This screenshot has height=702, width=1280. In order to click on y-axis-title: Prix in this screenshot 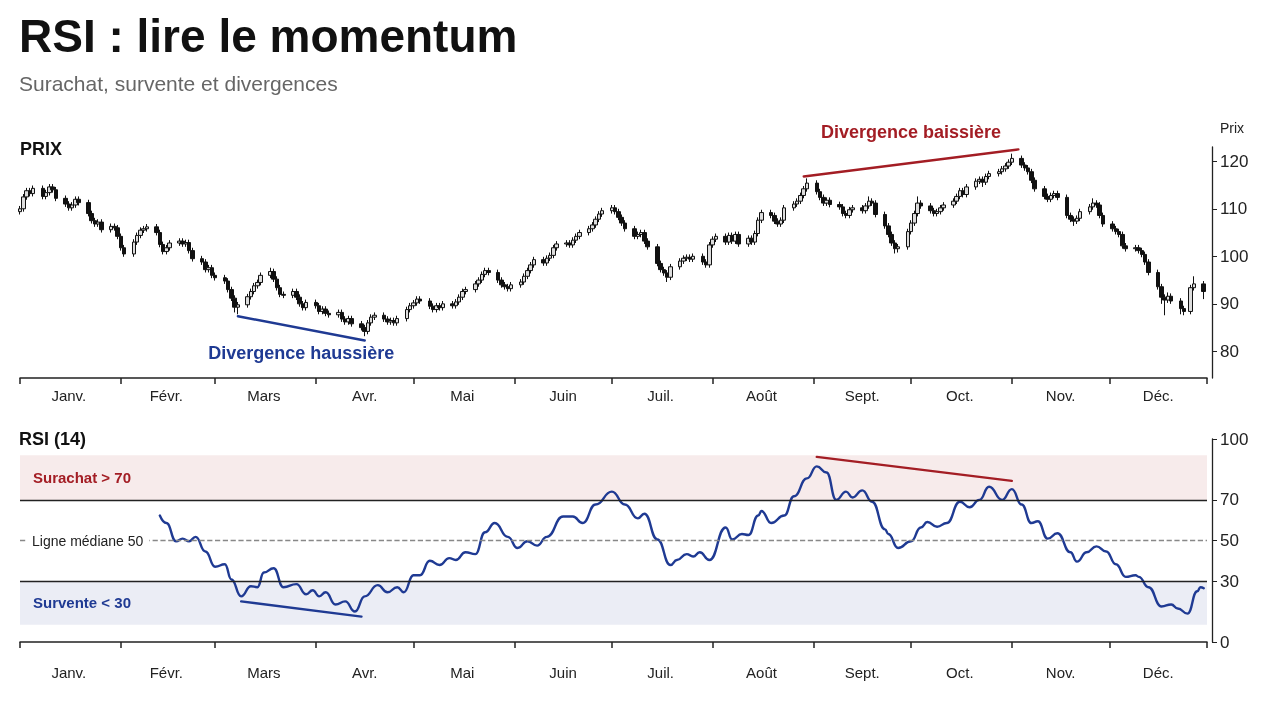, I will do `click(1232, 128)`.